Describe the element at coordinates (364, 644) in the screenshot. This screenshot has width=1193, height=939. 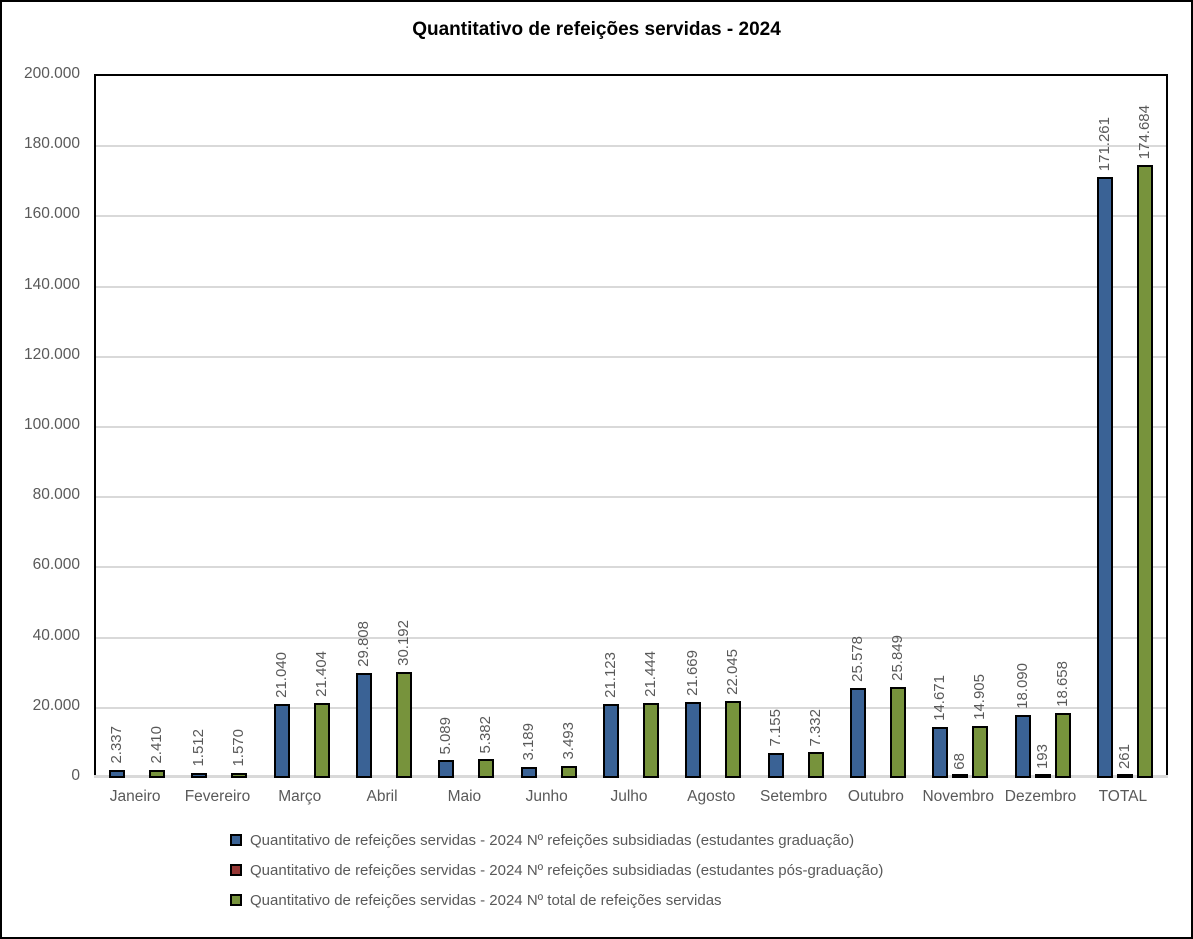
I see `bar-label: 29.808` at that location.